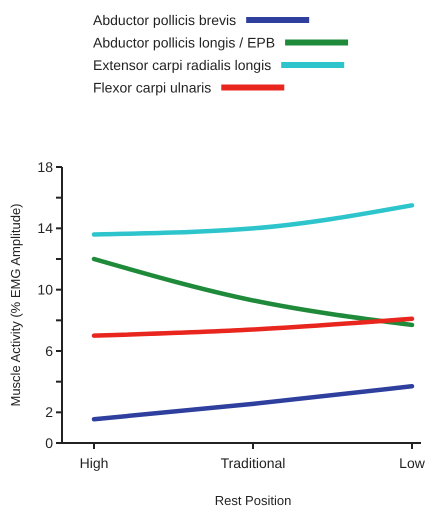  Describe the element at coordinates (253, 463) in the screenshot. I see `x-tick-label: Traditional` at that location.